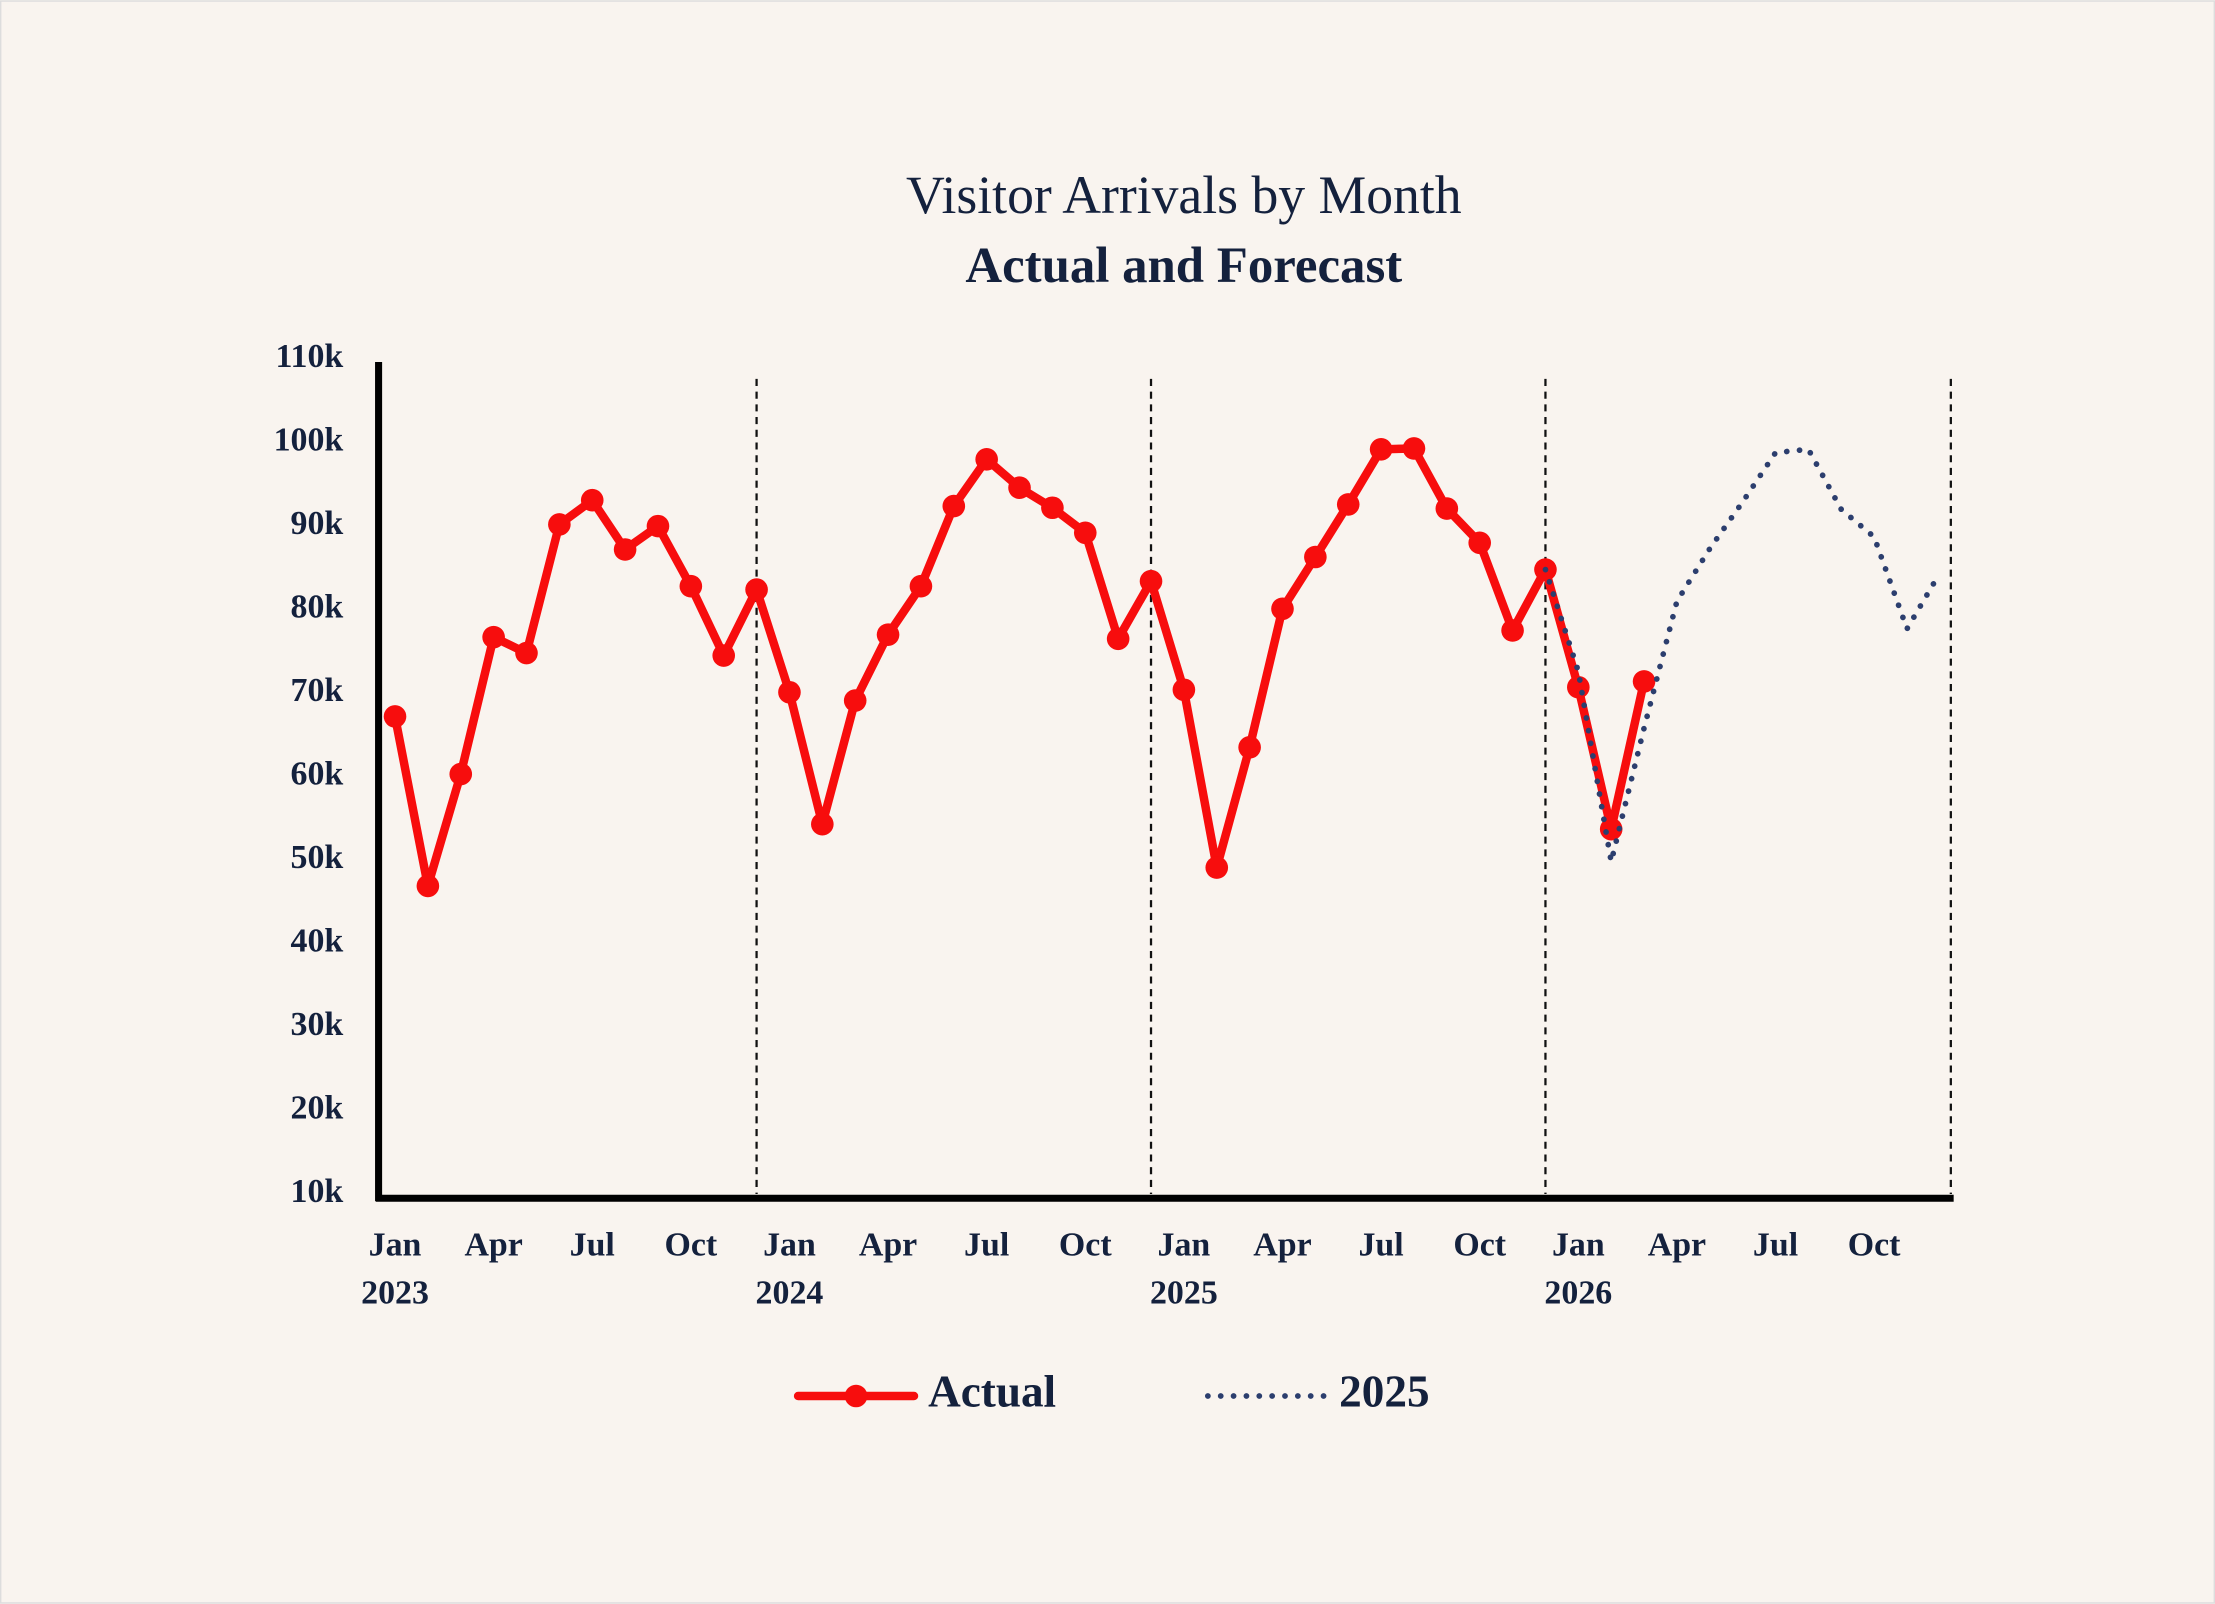  I want to click on y-tick-label: 50k, so click(317, 857).